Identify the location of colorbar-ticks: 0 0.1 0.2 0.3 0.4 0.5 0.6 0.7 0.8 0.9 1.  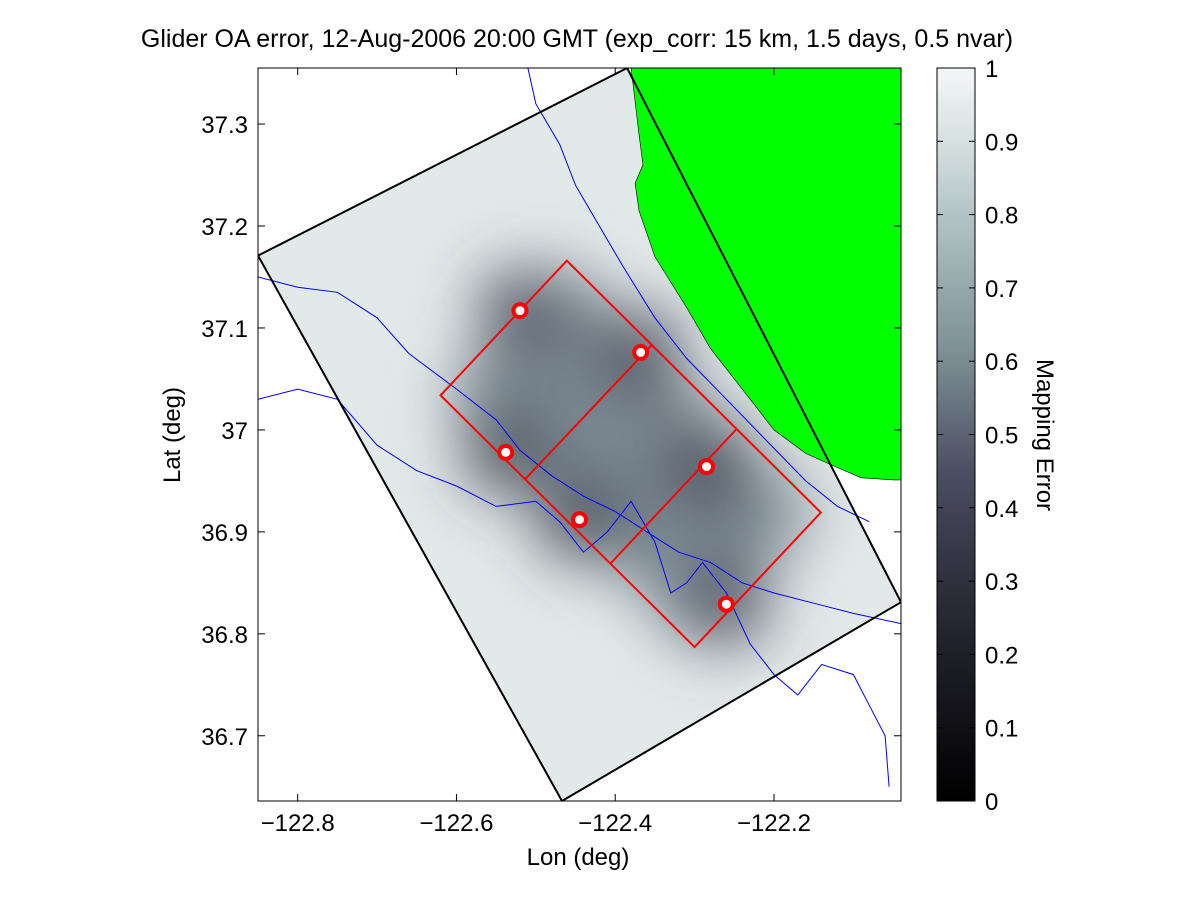
(977, 436).